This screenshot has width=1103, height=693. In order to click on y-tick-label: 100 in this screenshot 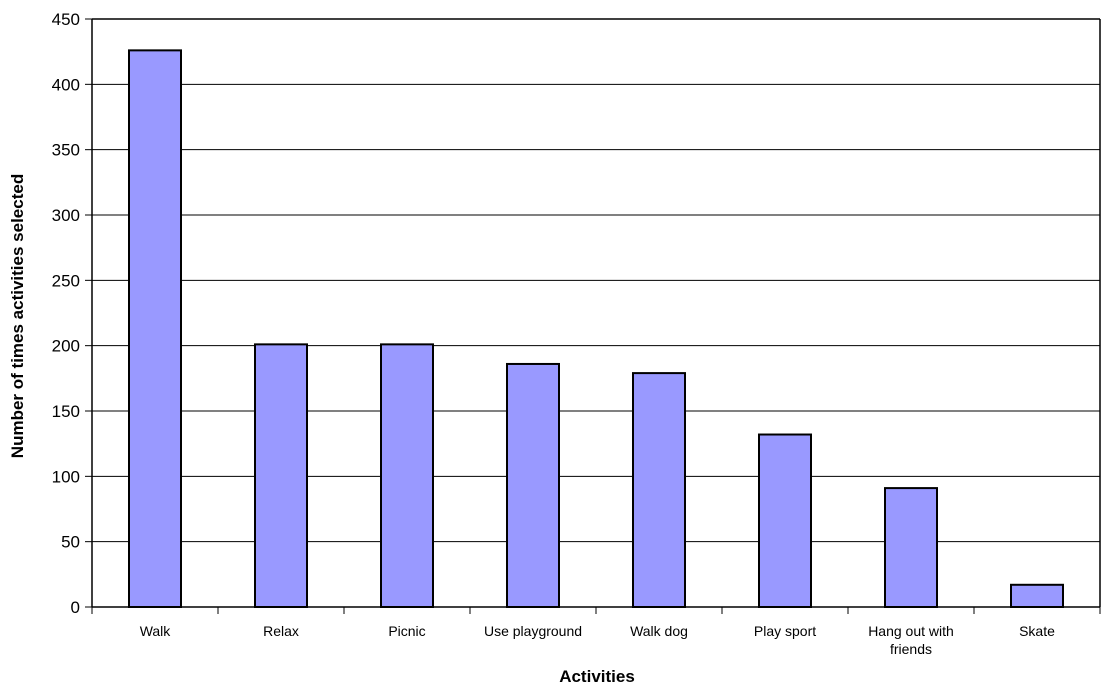, I will do `click(66, 476)`.